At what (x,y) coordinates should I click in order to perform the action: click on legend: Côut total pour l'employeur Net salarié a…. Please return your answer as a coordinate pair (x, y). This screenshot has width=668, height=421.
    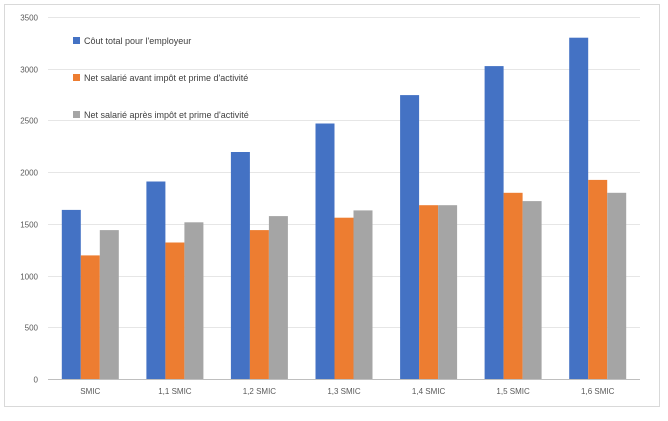
    Looking at the image, I should click on (161, 78).